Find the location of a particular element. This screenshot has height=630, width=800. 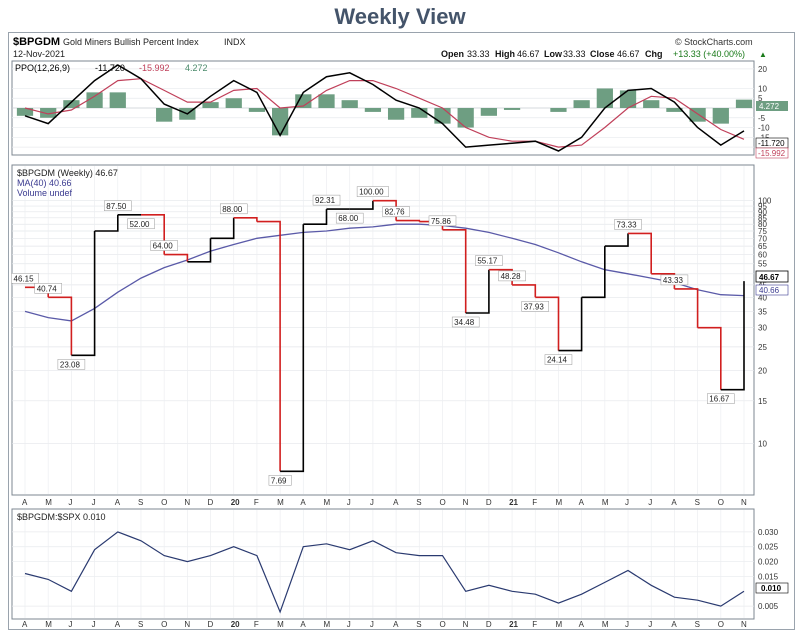

open-value: 33.33 is located at coordinates (478, 54).